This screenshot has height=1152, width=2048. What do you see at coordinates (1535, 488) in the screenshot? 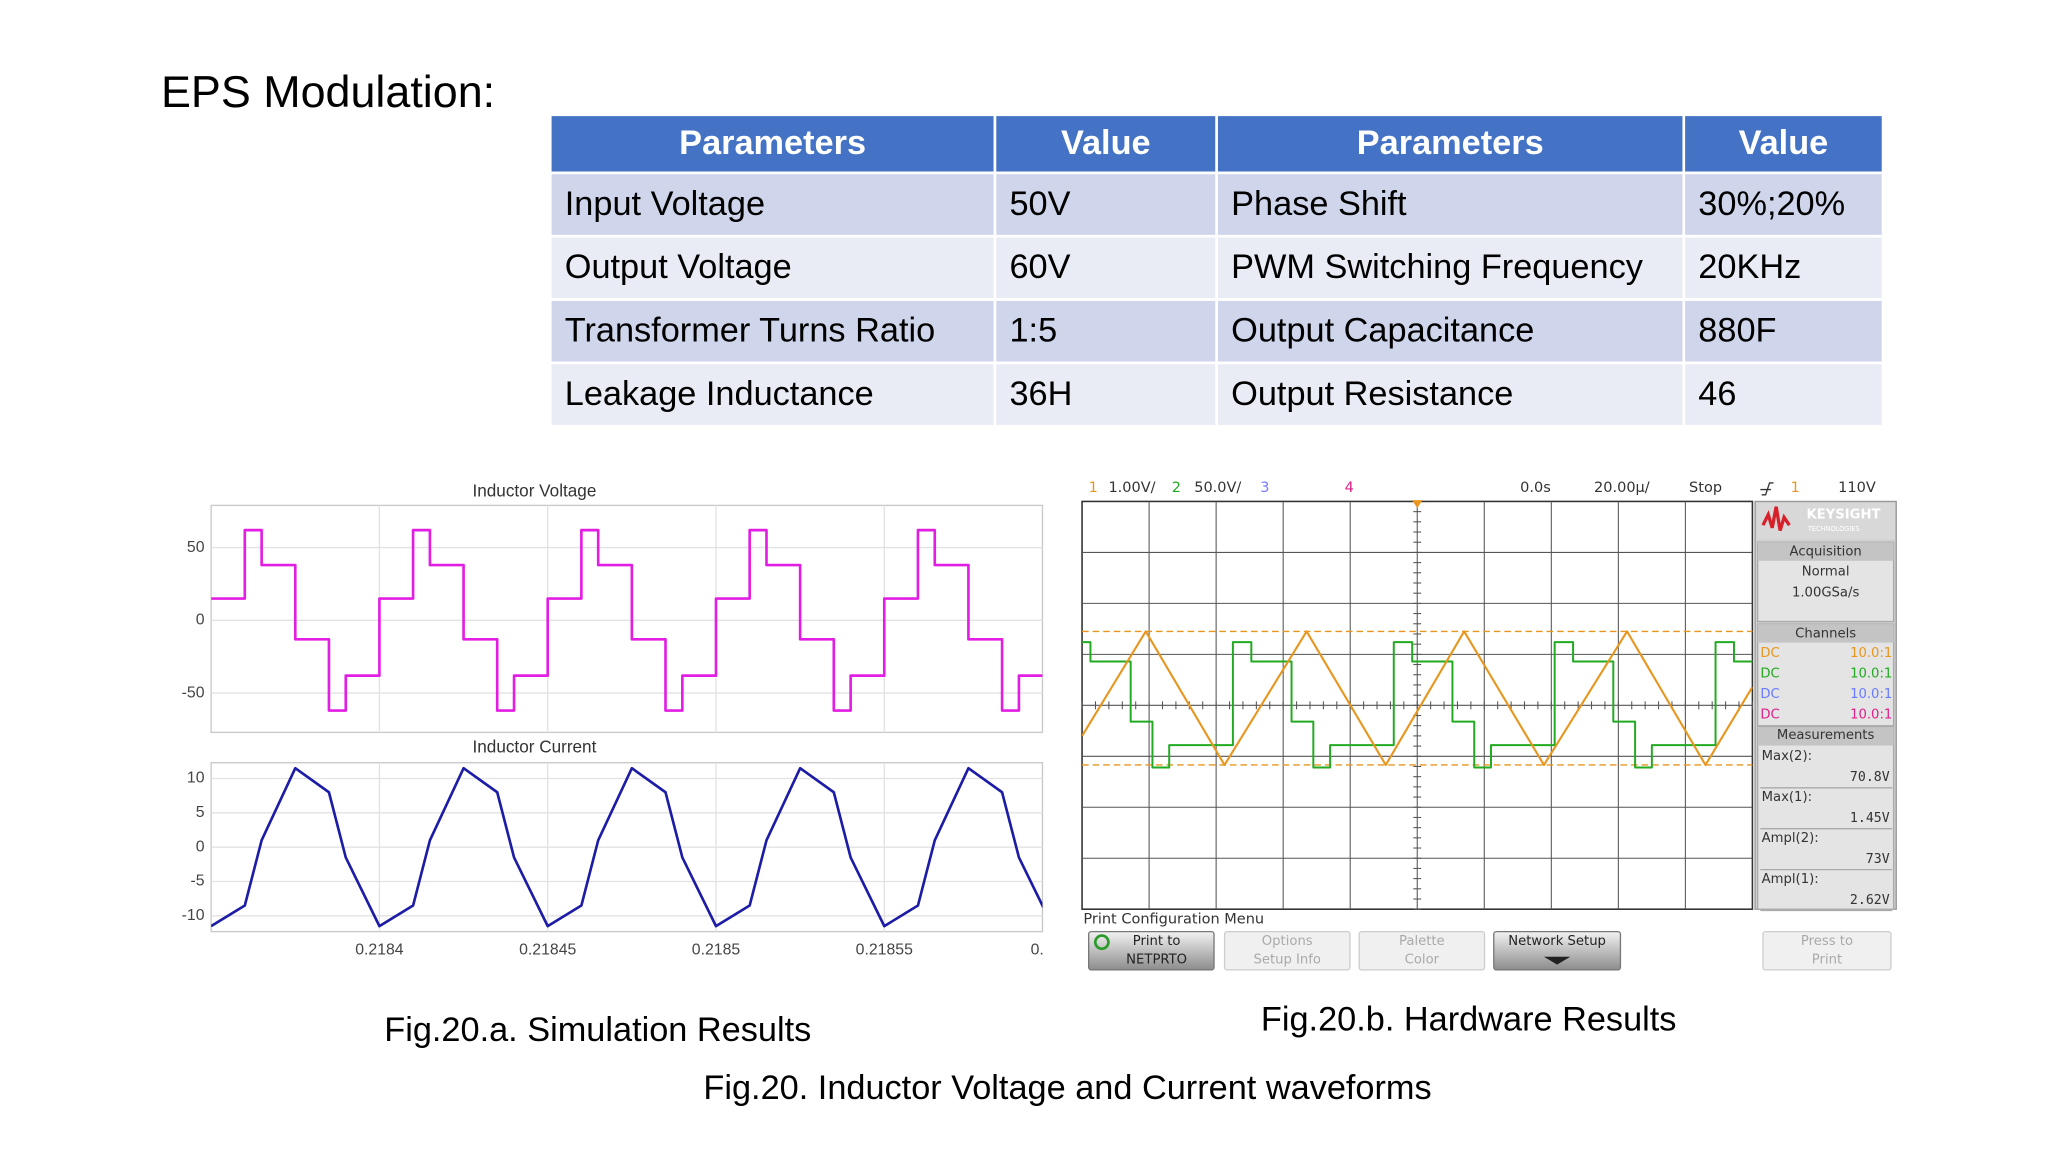
I see `scope-header-text: 0.0s` at bounding box center [1535, 488].